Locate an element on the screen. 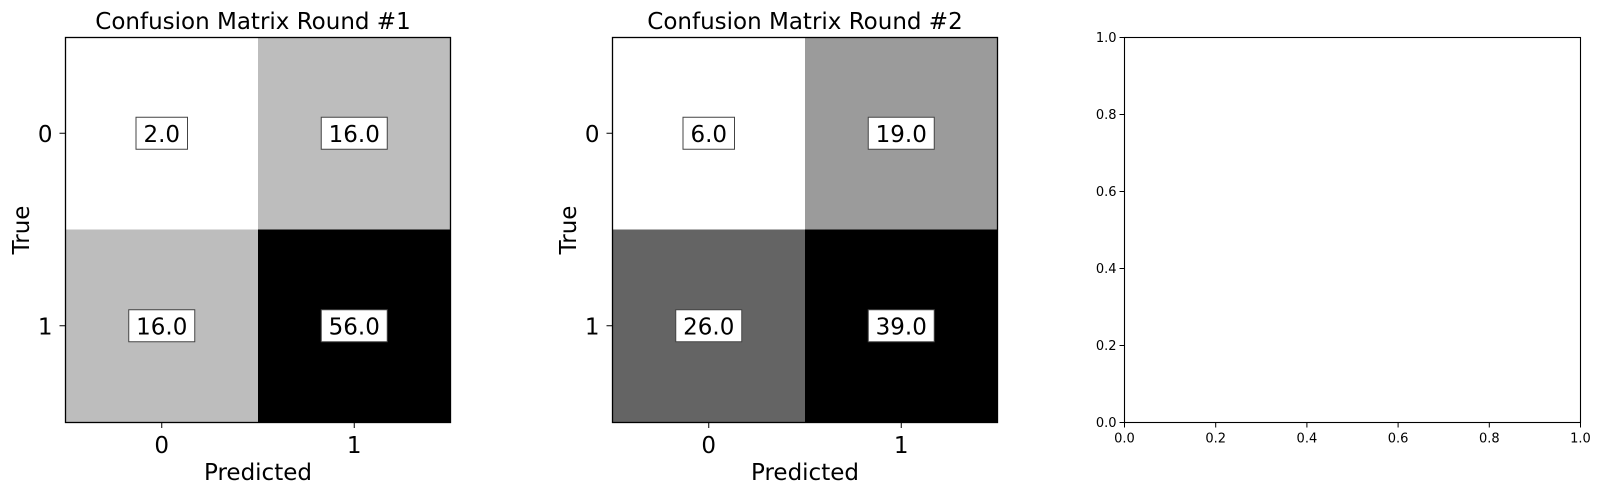 The image size is (1600, 495). x-tick-label: 0.0 is located at coordinates (1124, 439).